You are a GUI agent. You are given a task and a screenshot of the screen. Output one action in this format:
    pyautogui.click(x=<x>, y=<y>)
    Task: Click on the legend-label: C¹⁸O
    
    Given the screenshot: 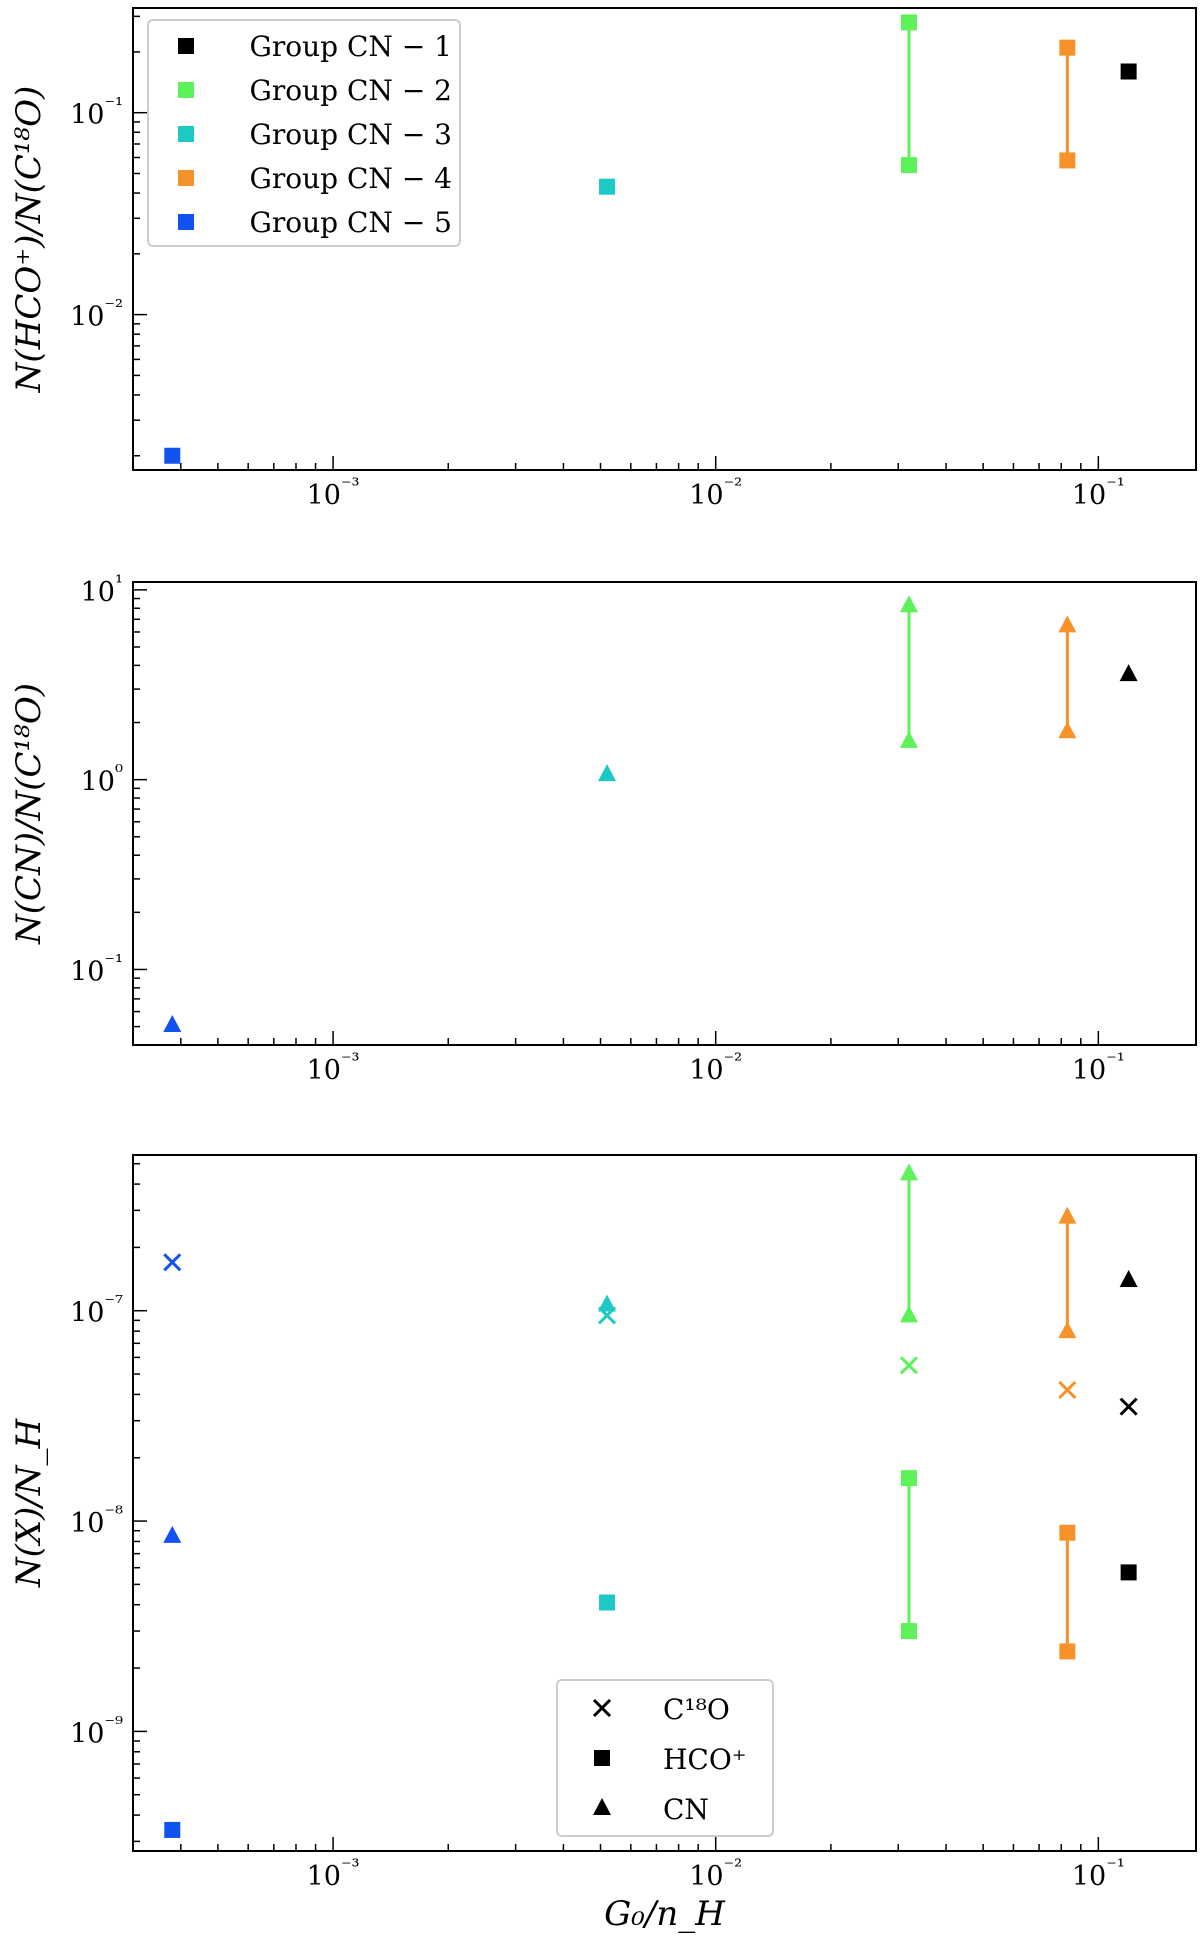 What is the action you would take?
    pyautogui.click(x=696, y=1709)
    